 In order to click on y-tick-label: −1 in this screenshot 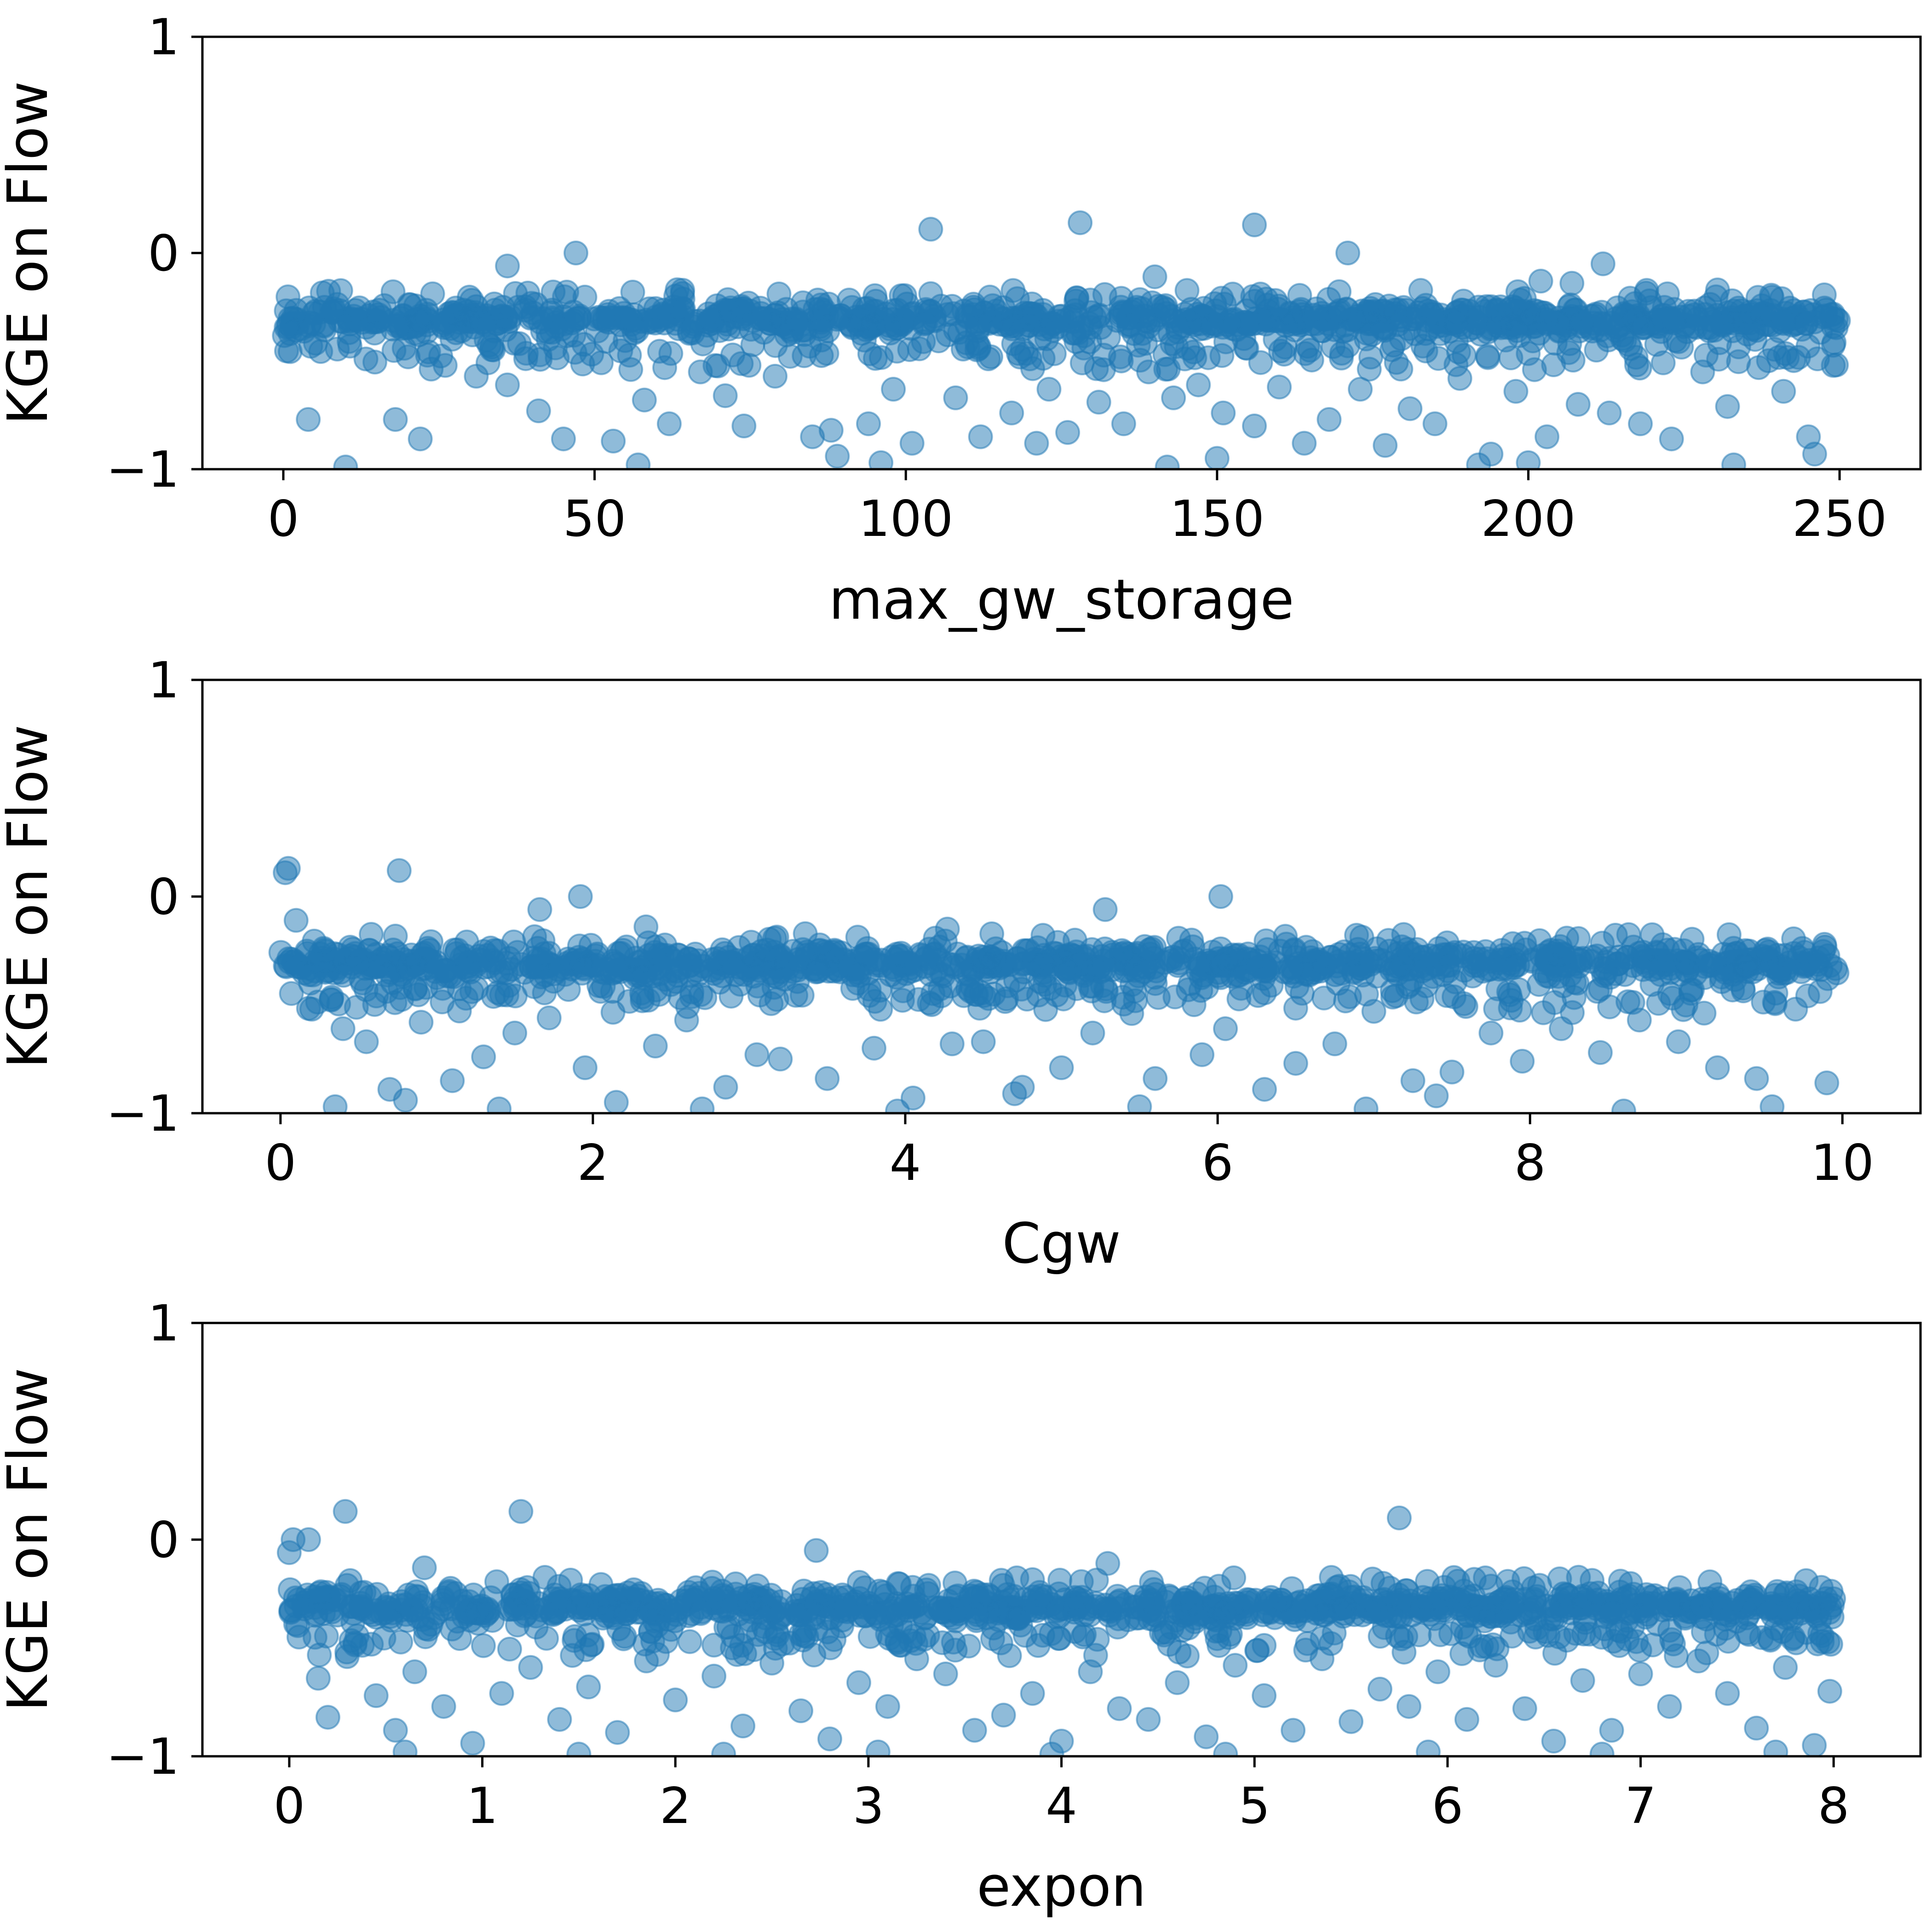, I will do `click(142, 1757)`.